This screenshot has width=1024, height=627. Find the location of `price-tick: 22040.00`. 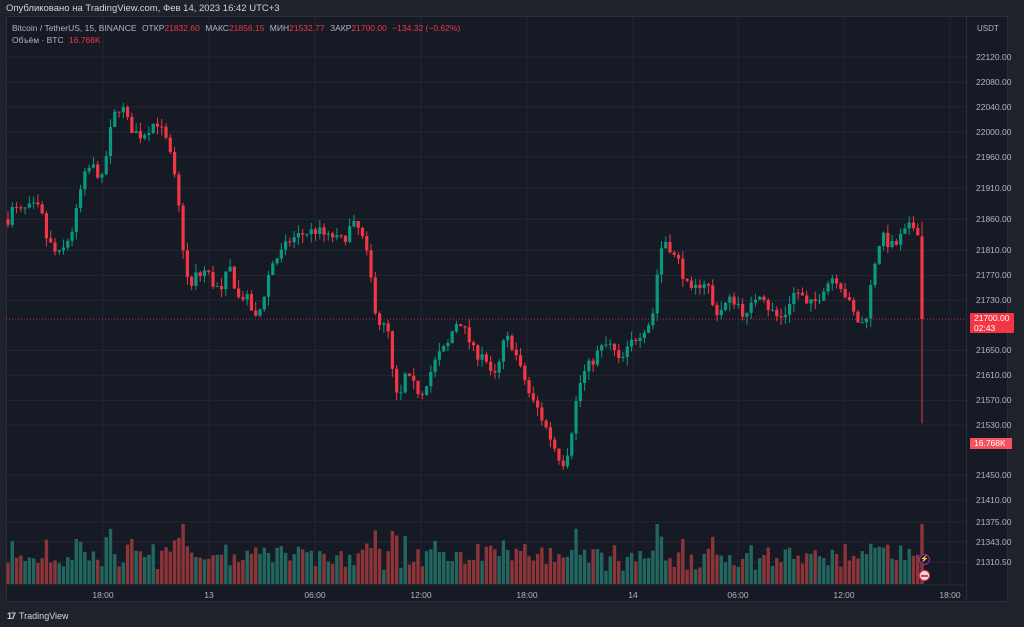

price-tick: 22040.00 is located at coordinates (994, 106).